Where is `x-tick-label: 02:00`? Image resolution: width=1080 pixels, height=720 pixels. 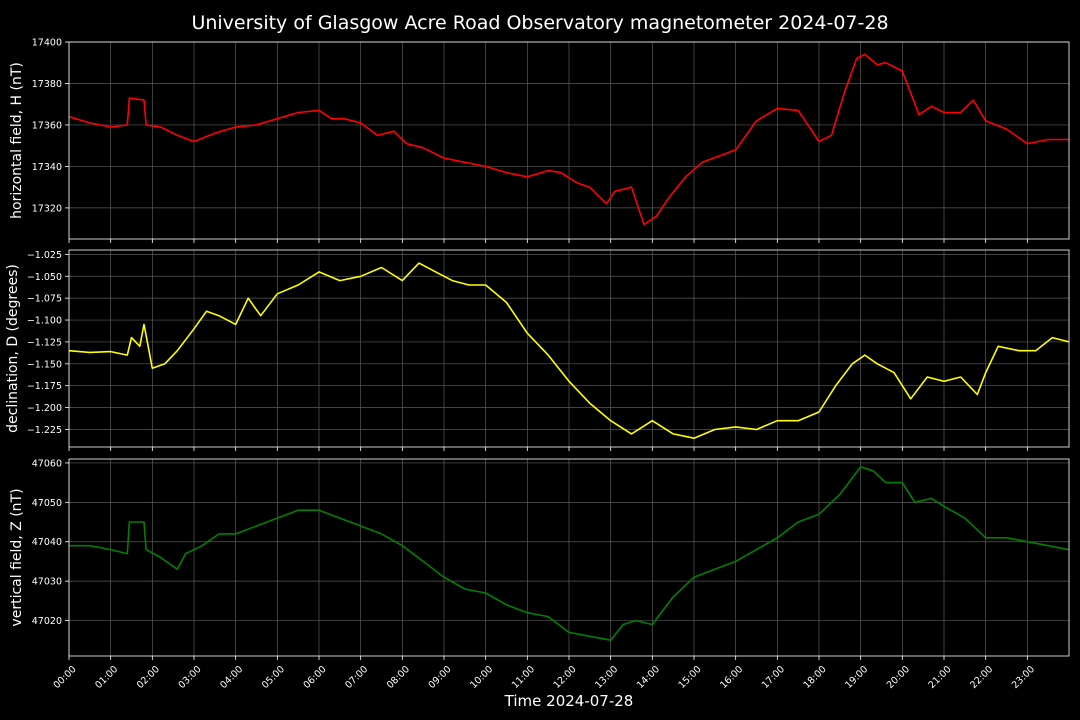
x-tick-label: 02:00 is located at coordinates (148, 677).